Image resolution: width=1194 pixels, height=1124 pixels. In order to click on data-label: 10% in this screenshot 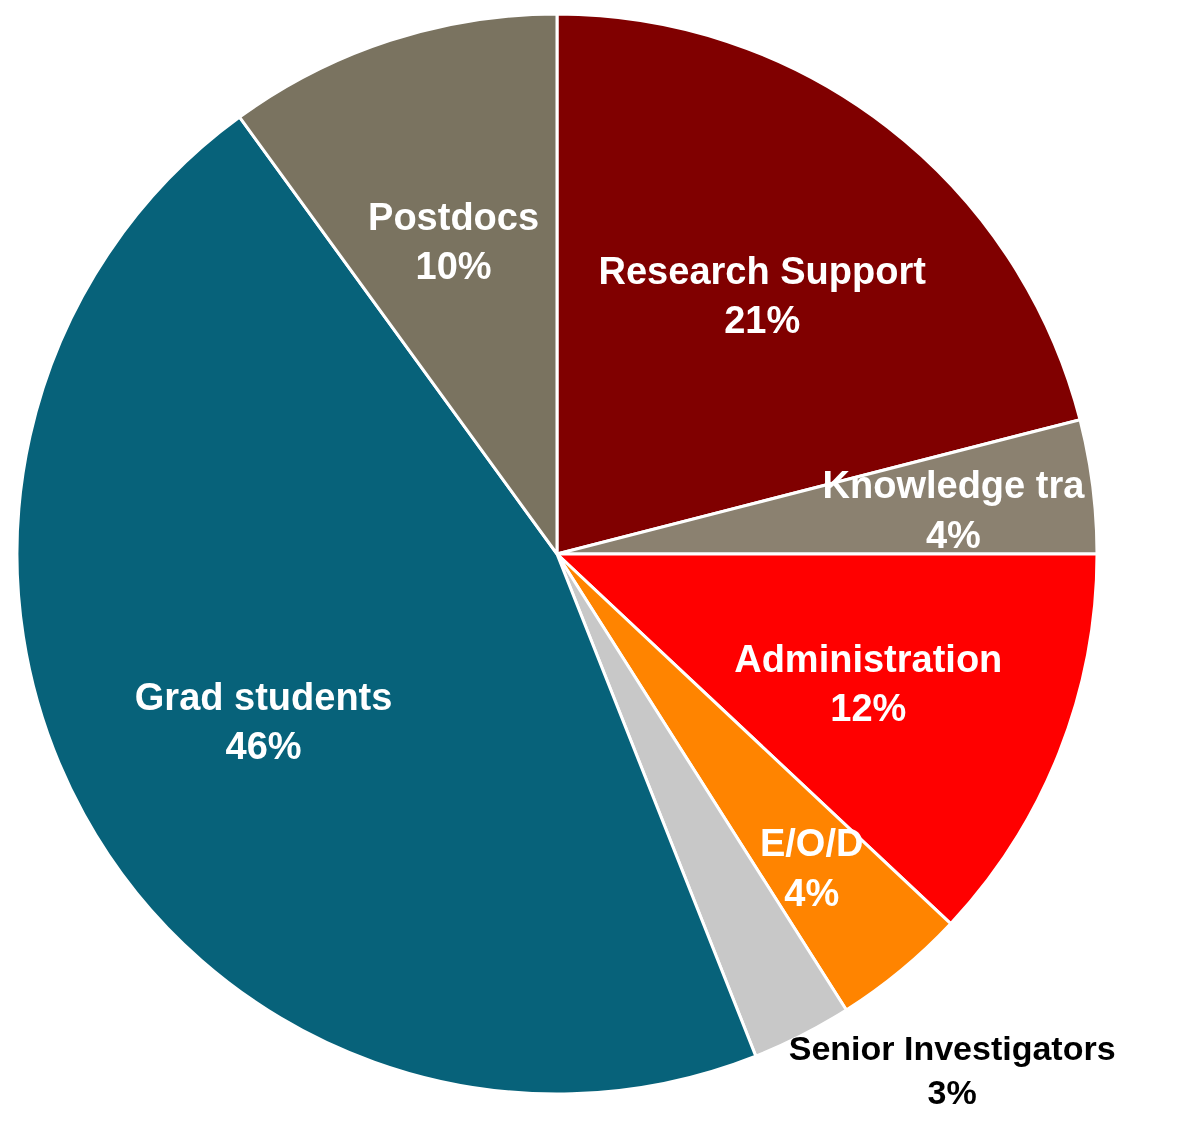, I will do `click(453, 266)`.